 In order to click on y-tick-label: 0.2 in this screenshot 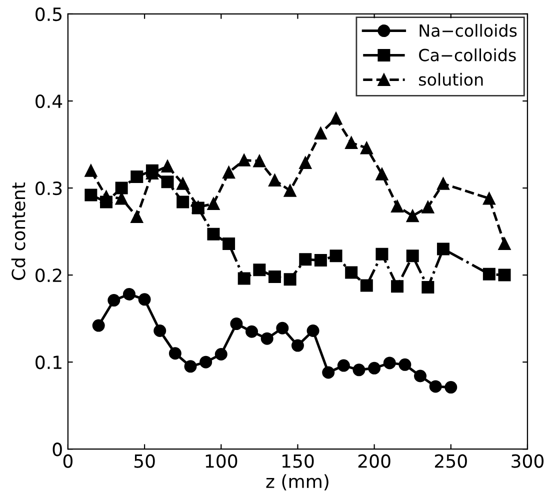, I will do `click(49, 275)`.